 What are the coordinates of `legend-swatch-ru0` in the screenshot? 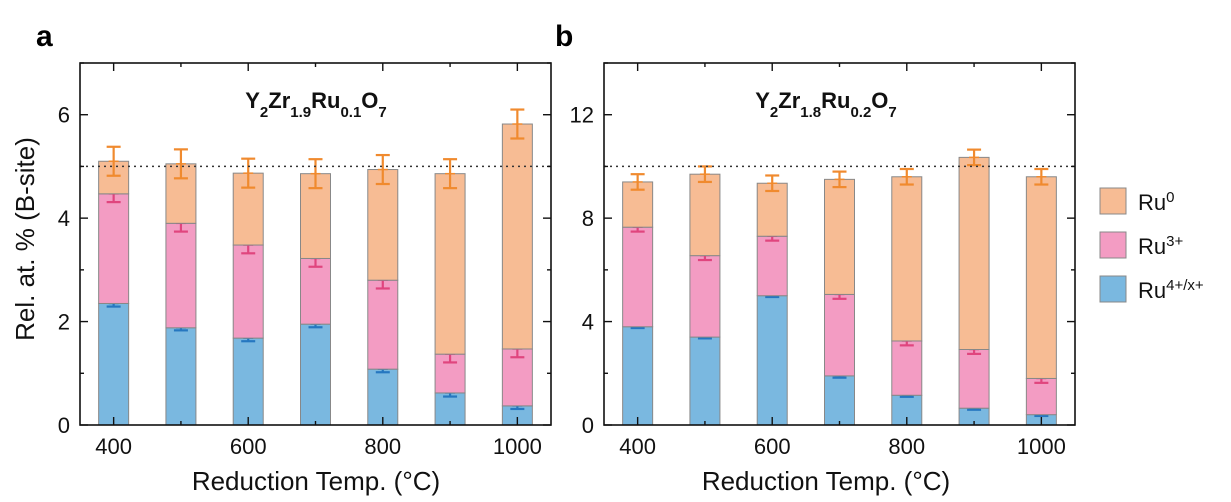 It's located at (1113, 201).